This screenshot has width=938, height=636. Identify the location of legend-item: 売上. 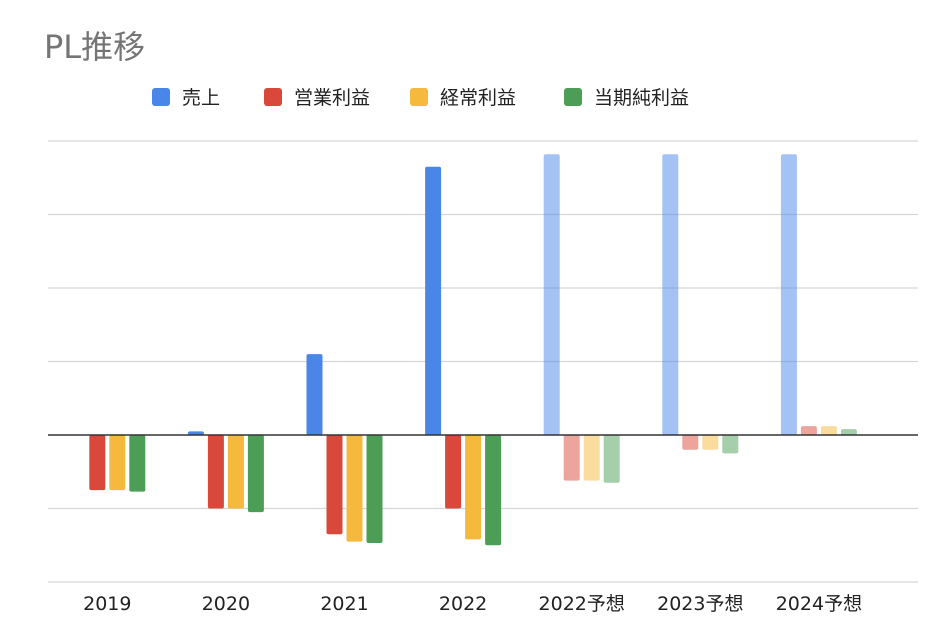
(186, 98).